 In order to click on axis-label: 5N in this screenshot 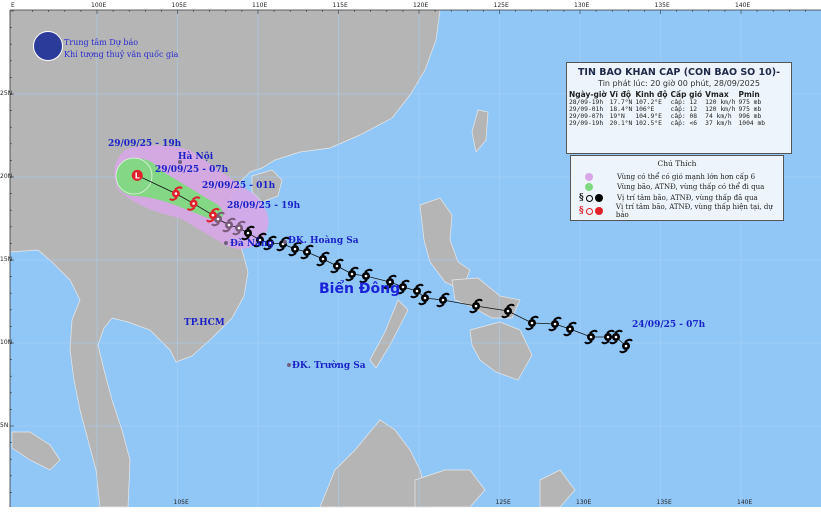, I will do `click(4, 425)`.